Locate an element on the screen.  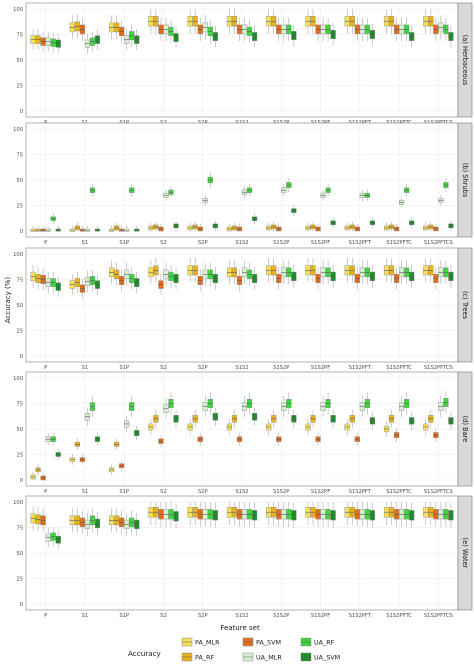
y-tick-label: 100 is located at coordinates (18, 255).